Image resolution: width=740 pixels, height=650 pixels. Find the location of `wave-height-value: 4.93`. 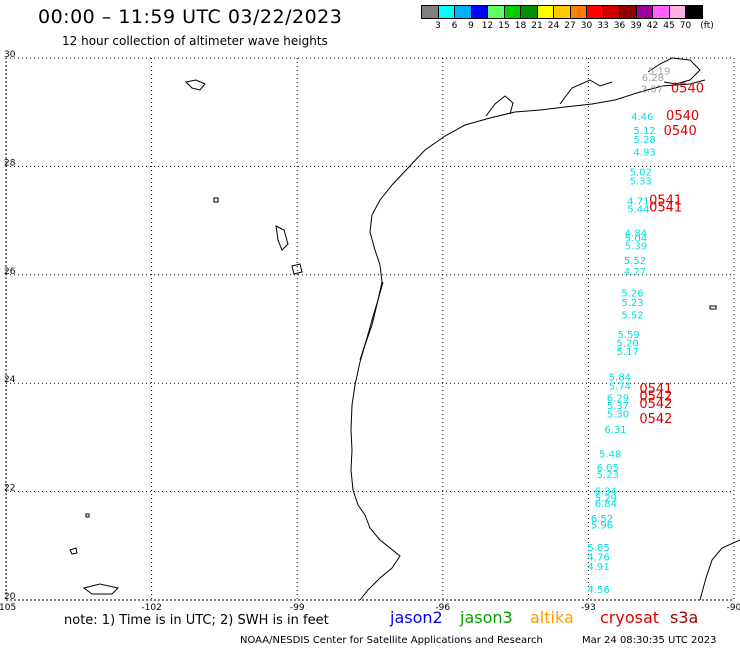

wave-height-value: 4.93 is located at coordinates (645, 153).